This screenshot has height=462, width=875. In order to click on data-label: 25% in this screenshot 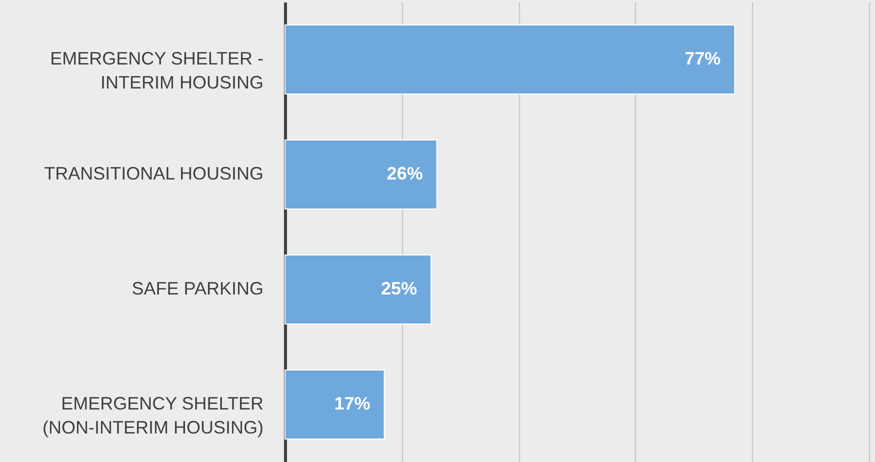, I will do `click(398, 288)`.